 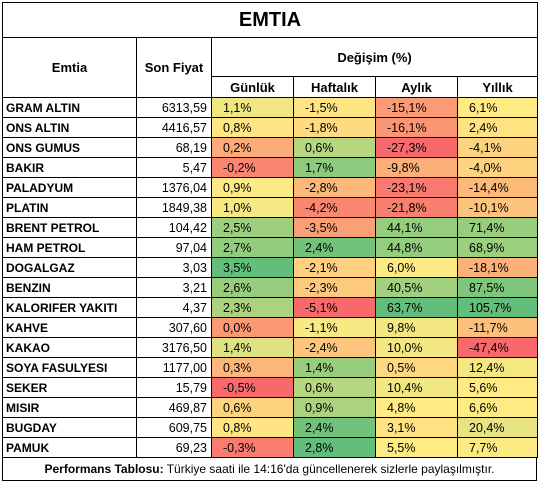 I want to click on footer-bold: Performans Tablosu:, so click(x=104, y=469).